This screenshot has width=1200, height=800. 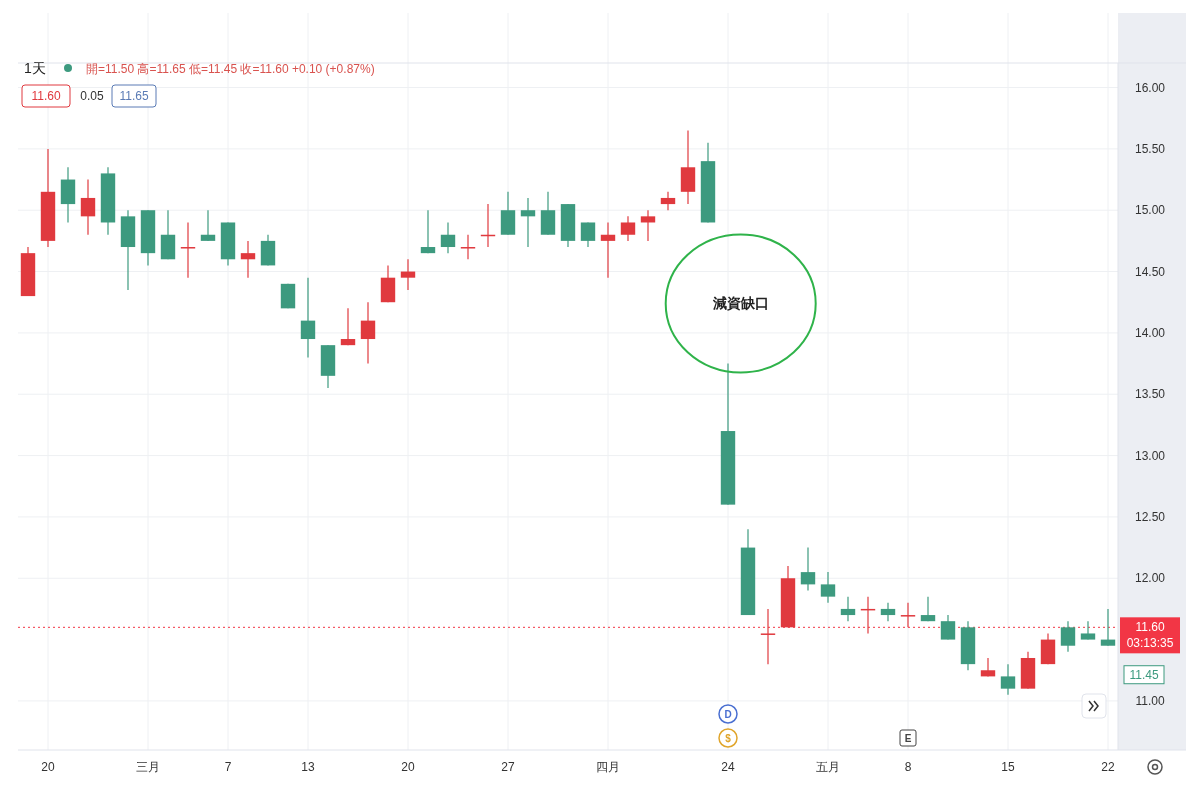 What do you see at coordinates (1150, 394) in the screenshot?
I see `y-tick-label: 13.50` at bounding box center [1150, 394].